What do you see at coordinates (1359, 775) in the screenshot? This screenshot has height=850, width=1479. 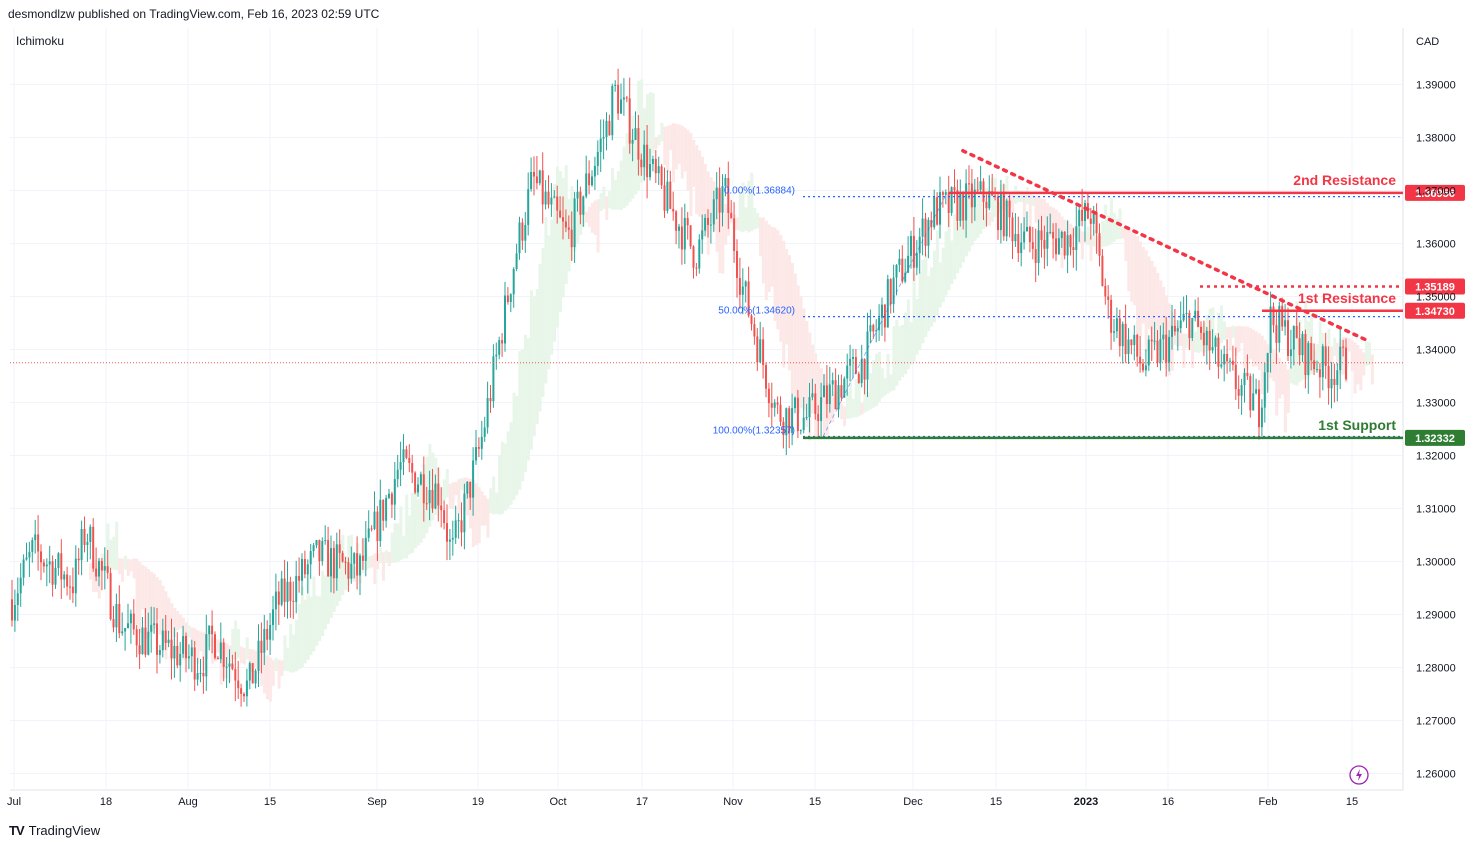 I see `lightning-icon` at bounding box center [1359, 775].